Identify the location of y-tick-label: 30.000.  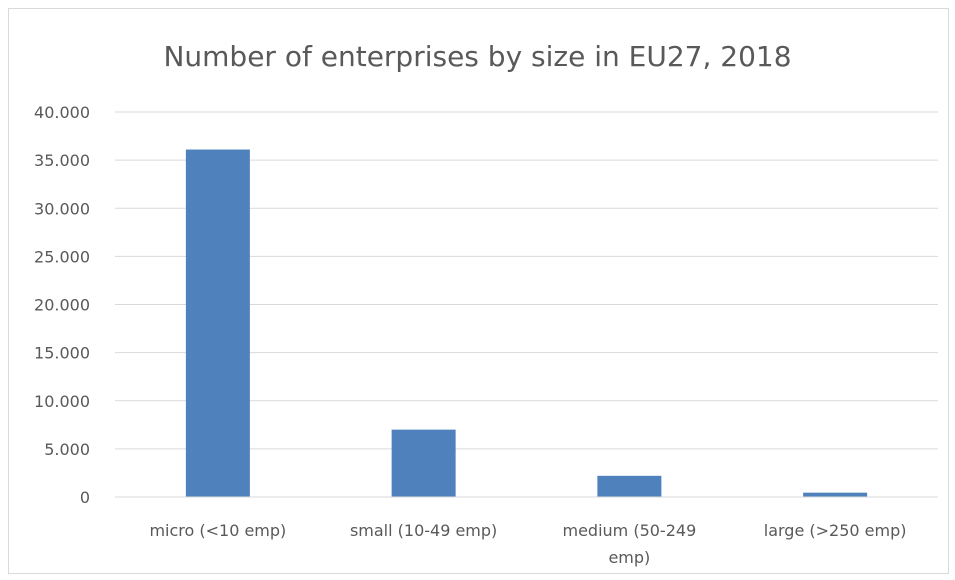
(62, 208).